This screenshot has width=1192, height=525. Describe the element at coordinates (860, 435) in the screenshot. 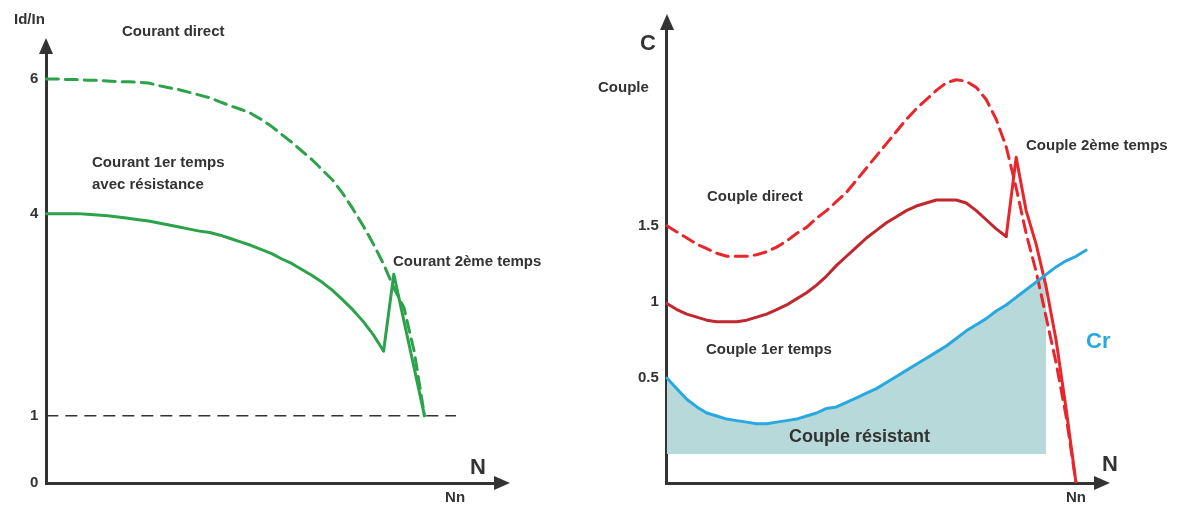

I see `series-label: Couple résistant` at that location.